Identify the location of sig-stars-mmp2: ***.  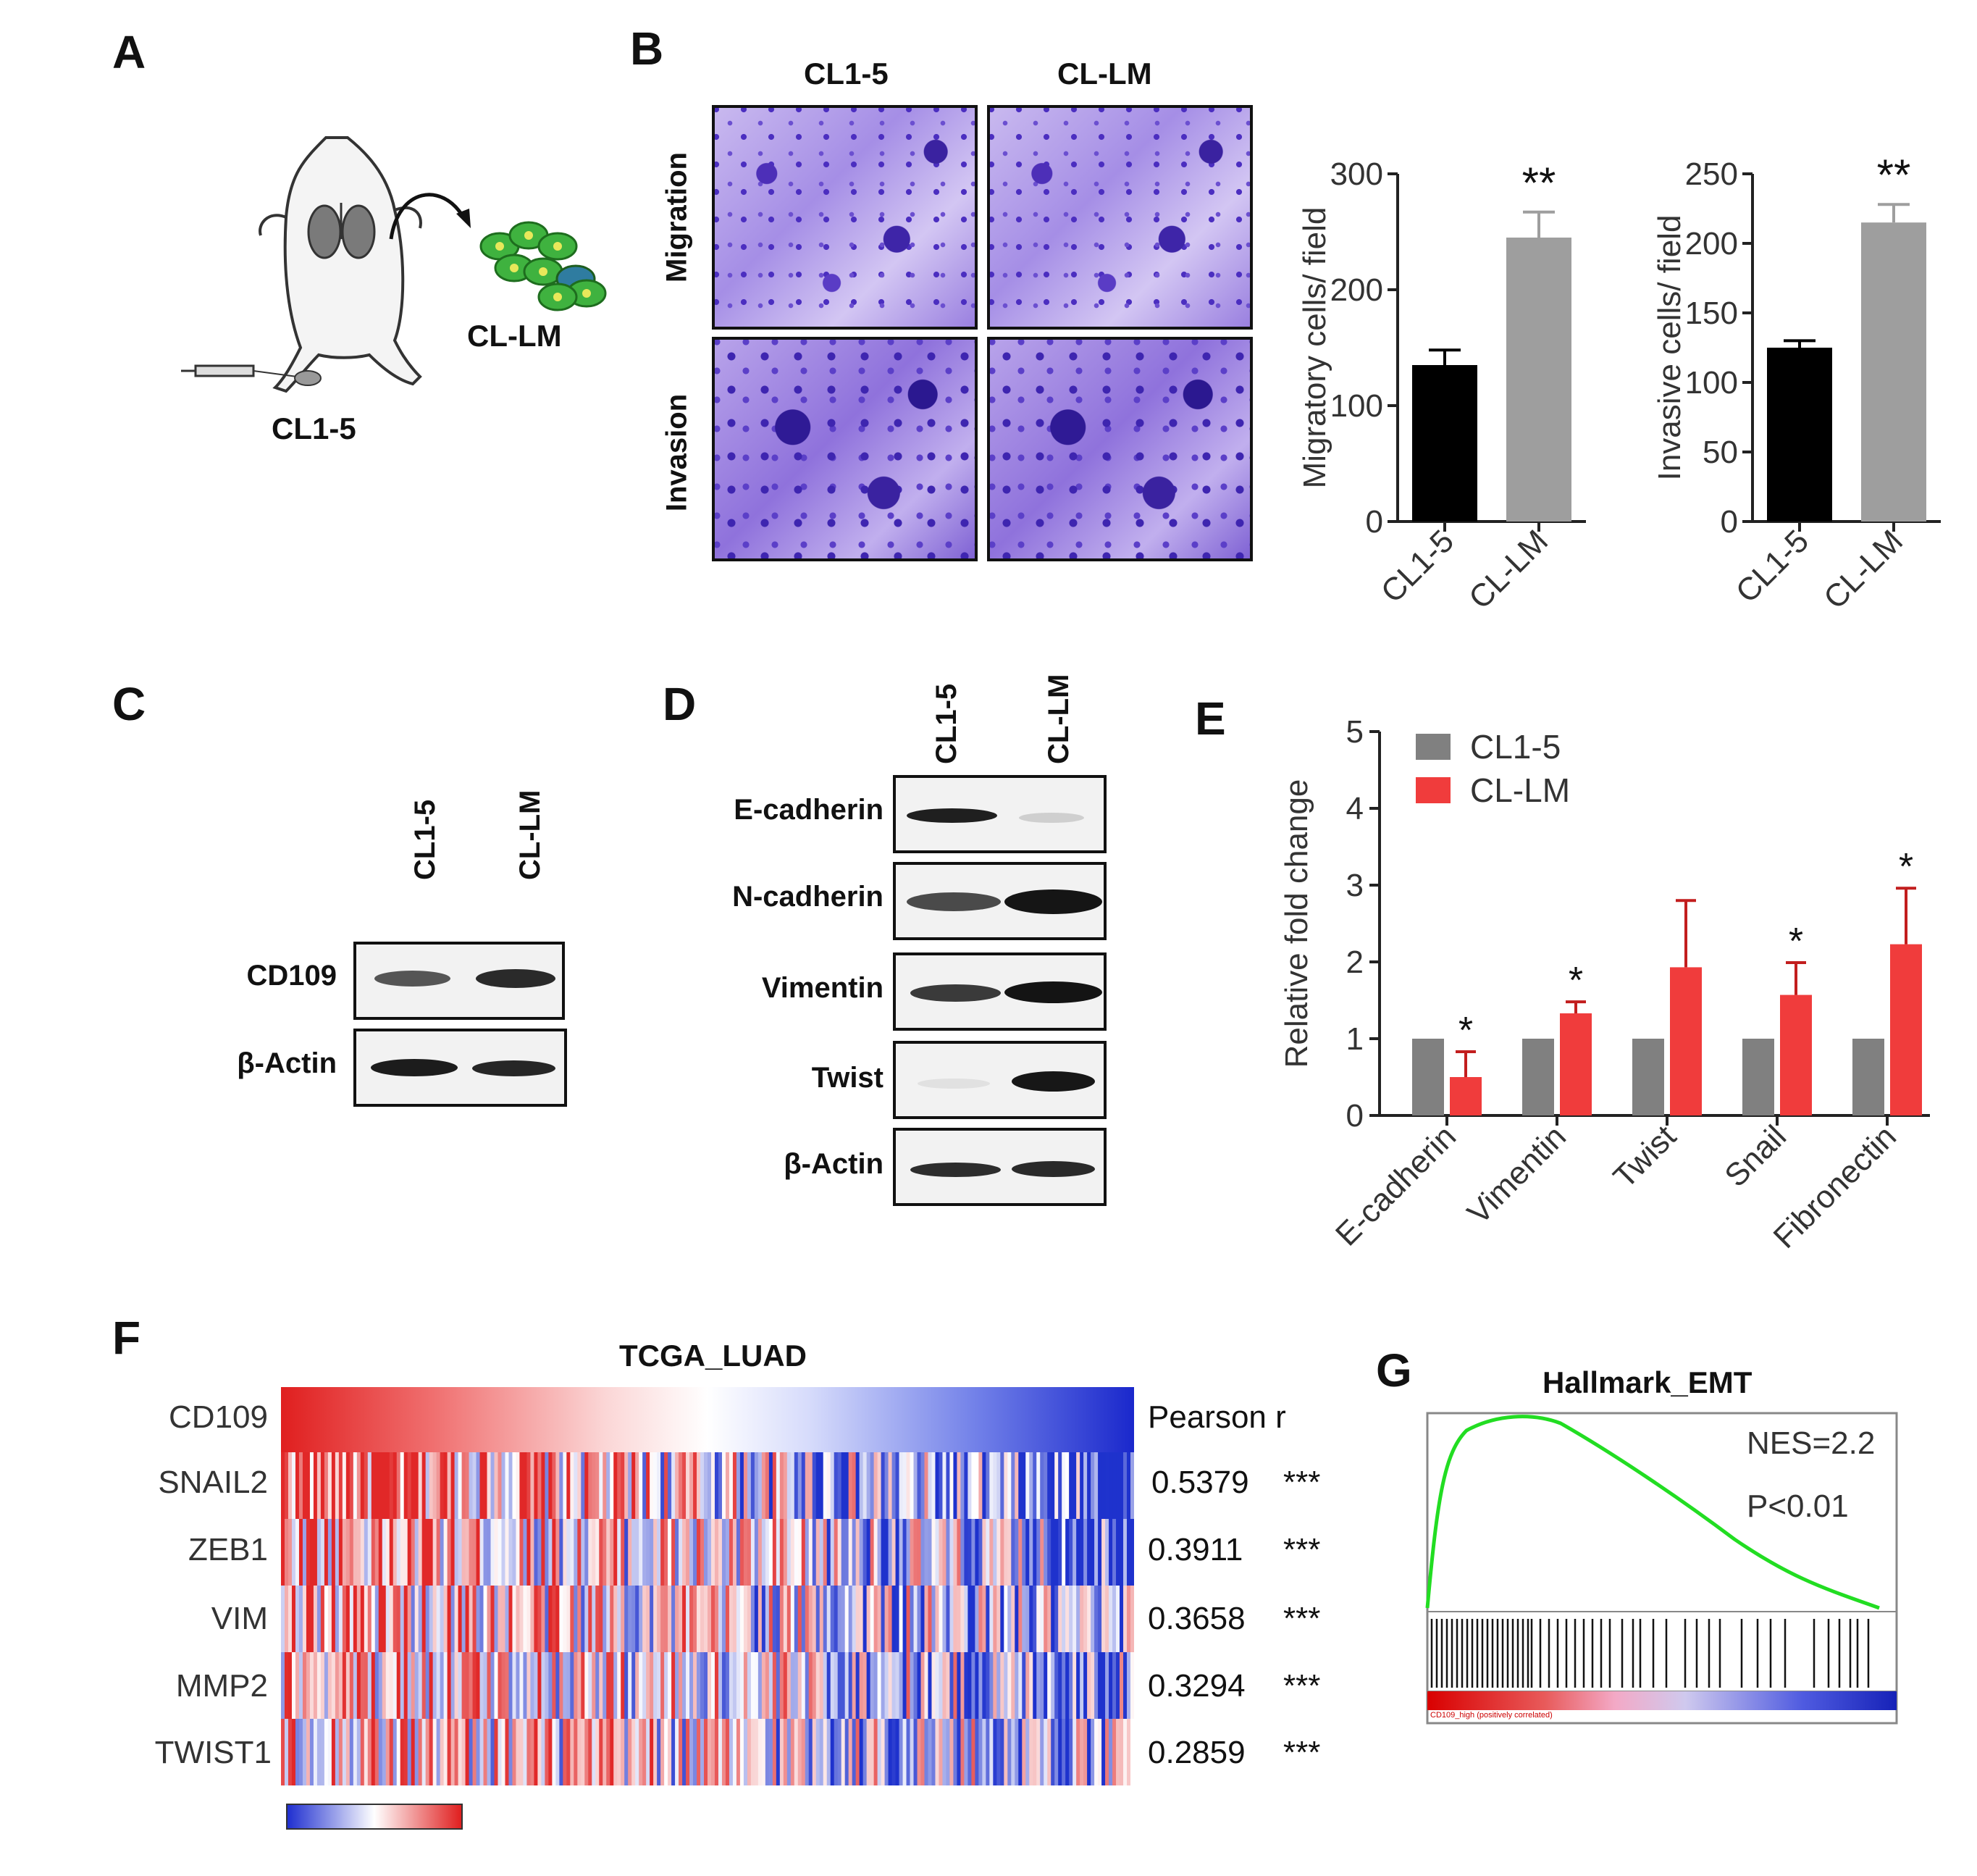
(1302, 1686).